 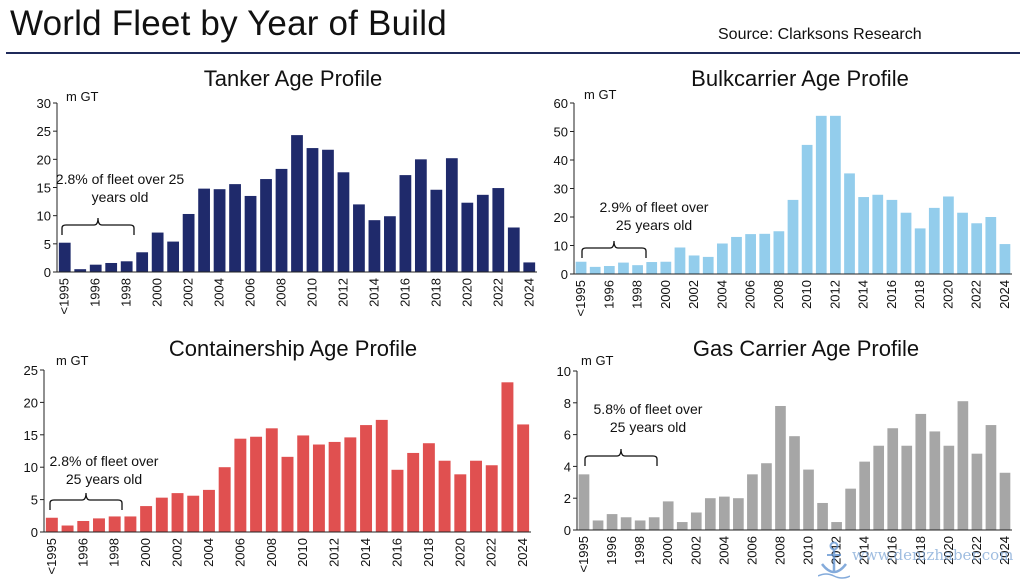 I want to click on tanker-ytick-label: 5, so click(x=47, y=244).